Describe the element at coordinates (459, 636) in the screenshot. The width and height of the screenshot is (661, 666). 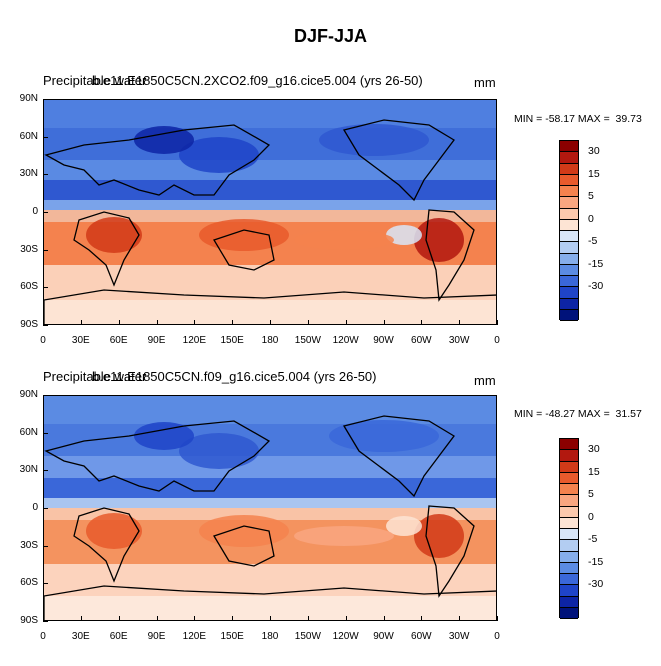
I see `lon-tick-label: 30W` at that location.